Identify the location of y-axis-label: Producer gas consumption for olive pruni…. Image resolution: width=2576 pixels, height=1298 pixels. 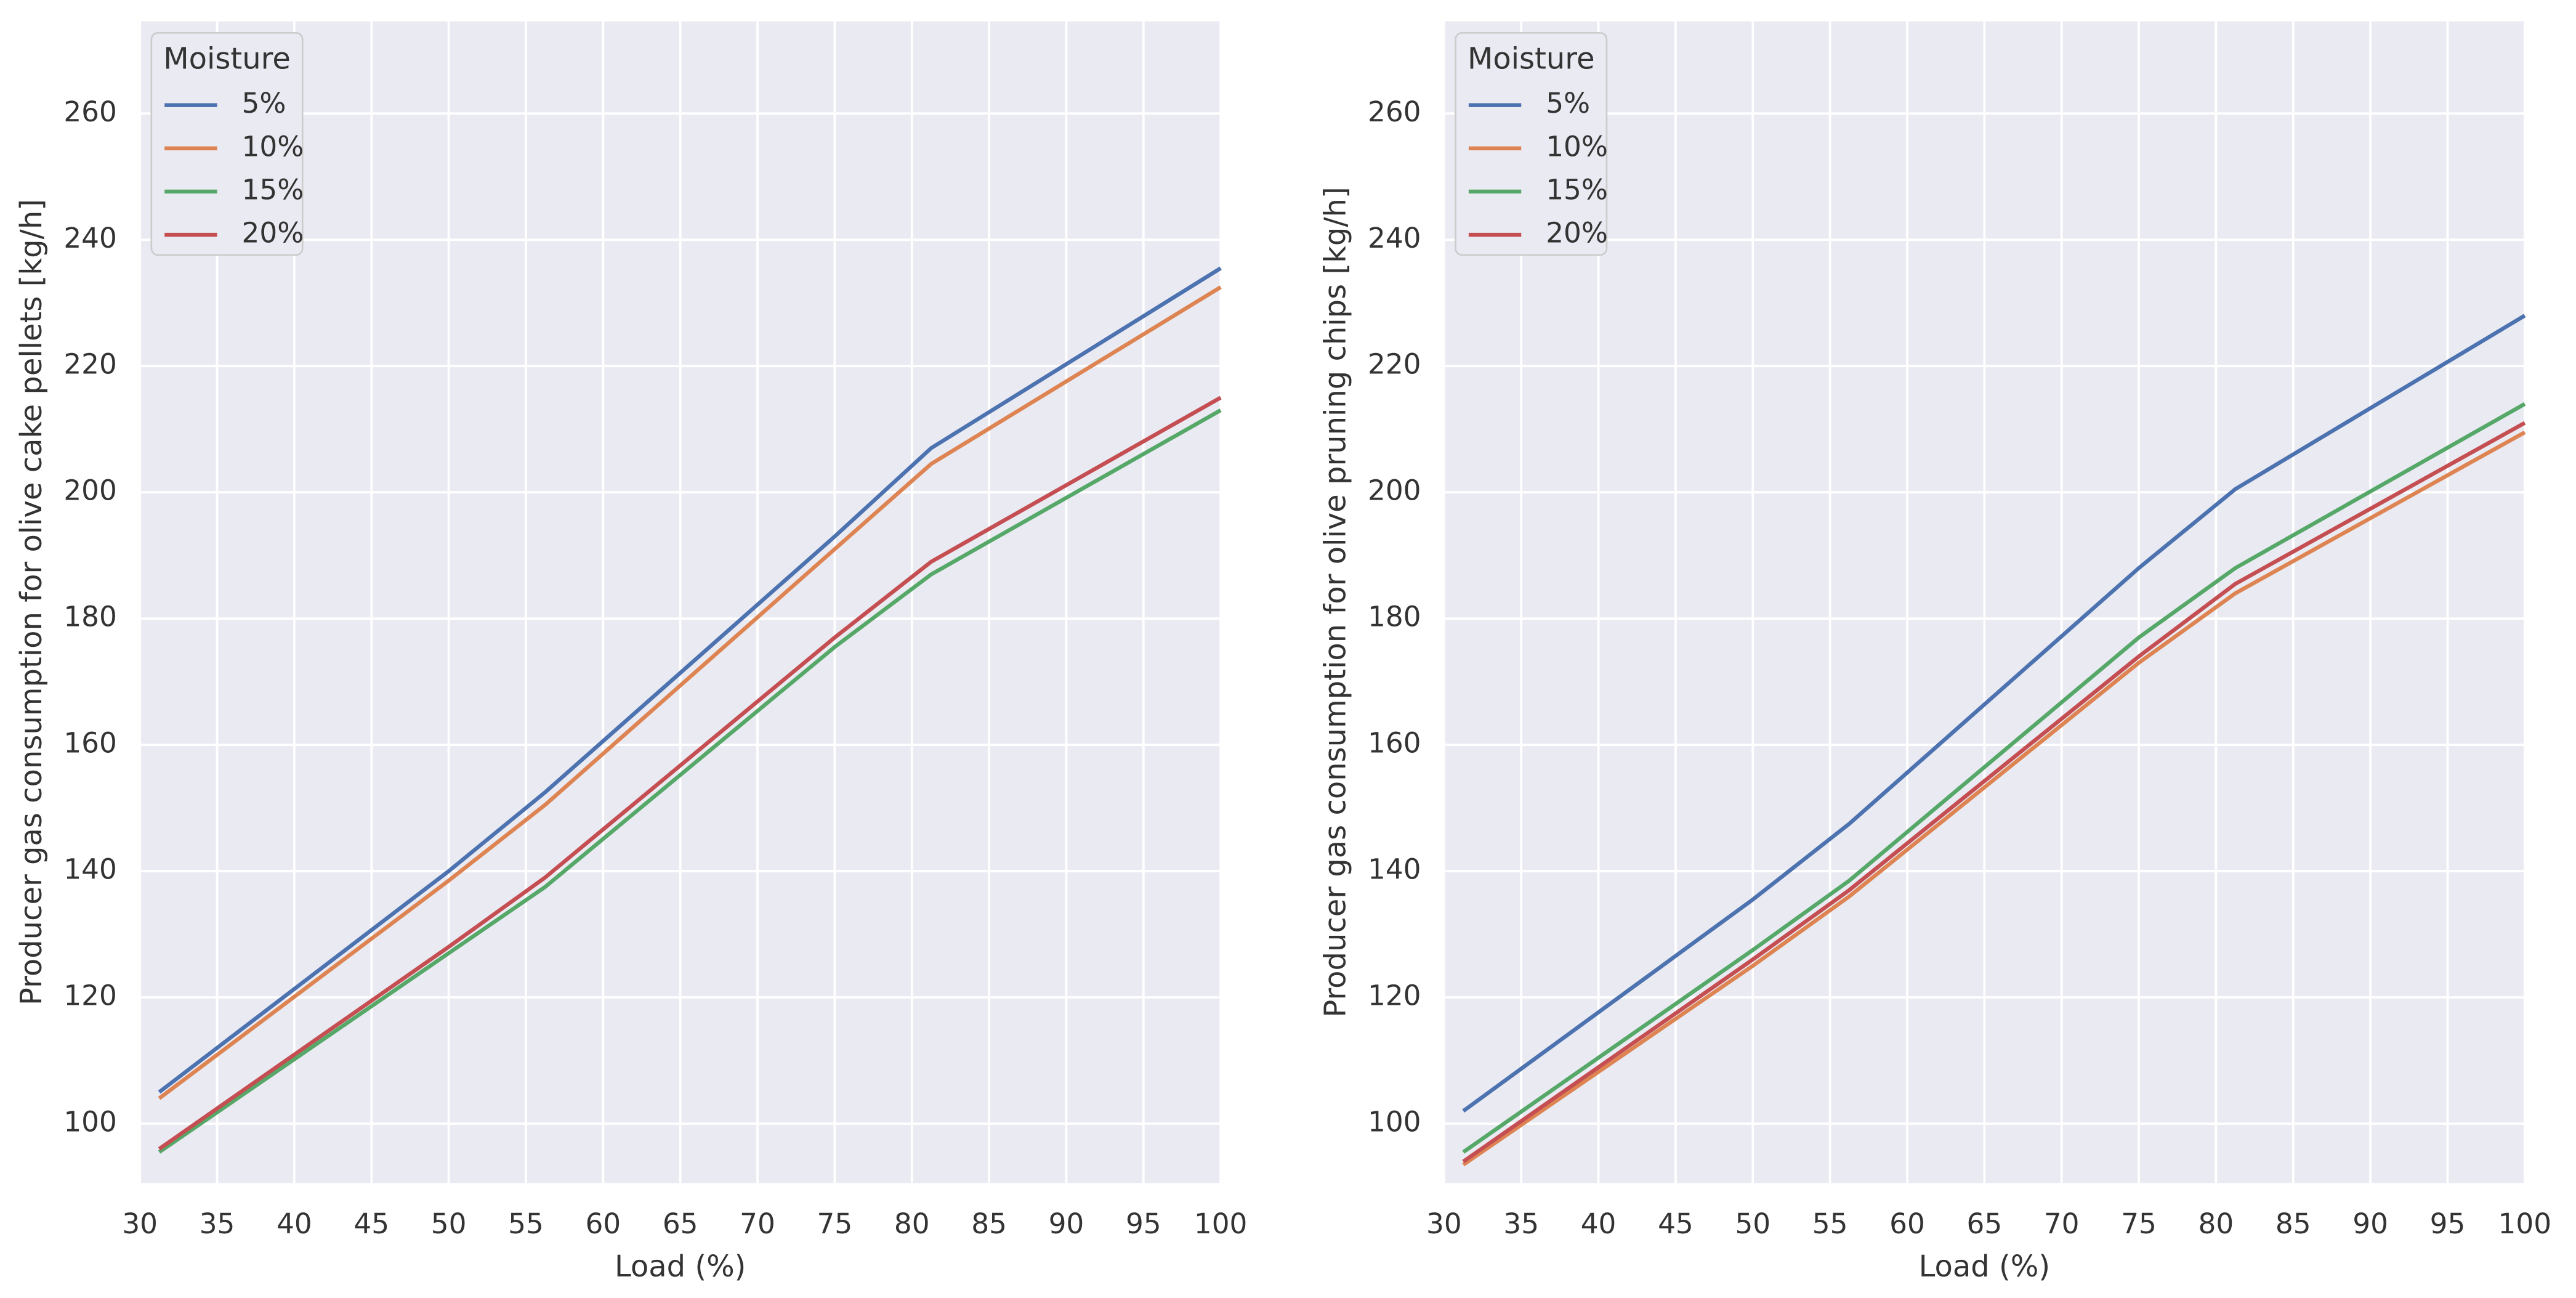
(1335, 602).